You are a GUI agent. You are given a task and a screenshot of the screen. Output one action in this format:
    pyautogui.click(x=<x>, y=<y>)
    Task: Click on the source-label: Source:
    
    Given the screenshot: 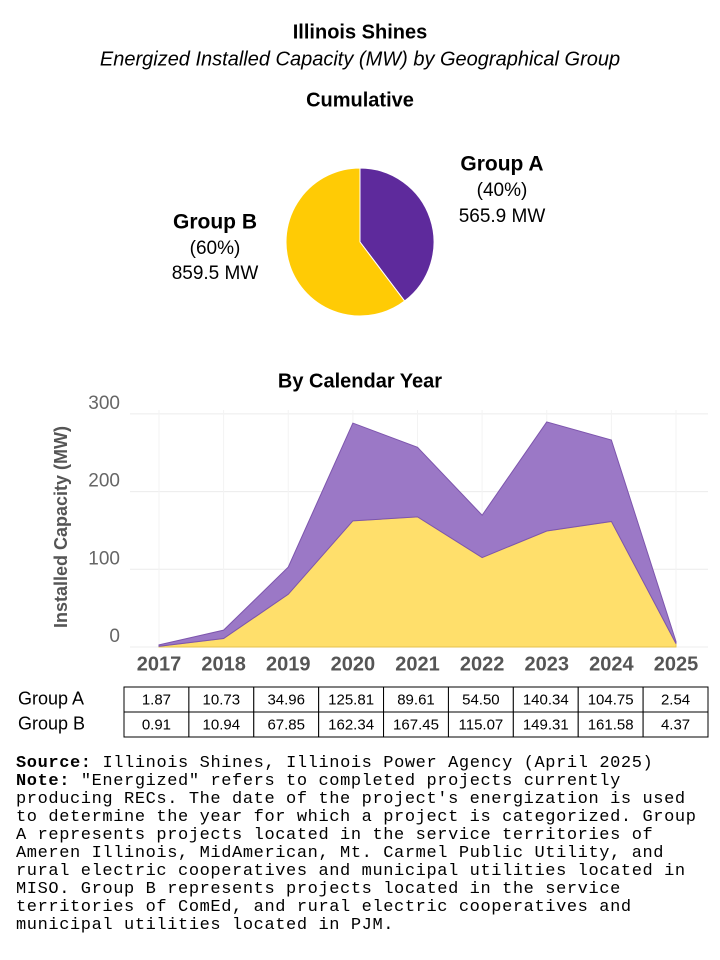 What is the action you would take?
    pyautogui.click(x=54, y=763)
    